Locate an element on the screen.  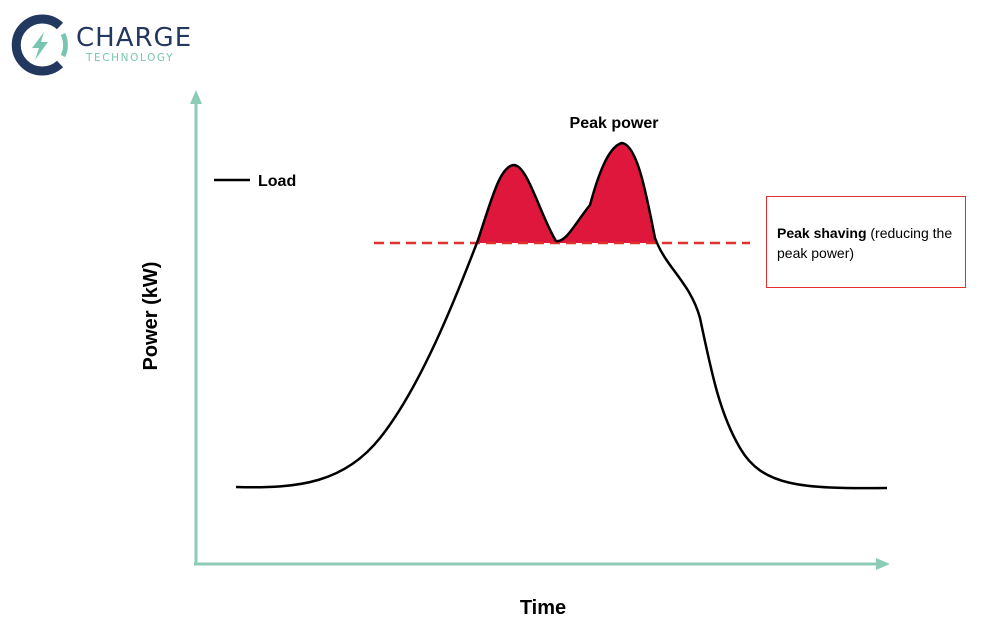
logo-subtitle: TECHNOLOGY is located at coordinates (130, 58).